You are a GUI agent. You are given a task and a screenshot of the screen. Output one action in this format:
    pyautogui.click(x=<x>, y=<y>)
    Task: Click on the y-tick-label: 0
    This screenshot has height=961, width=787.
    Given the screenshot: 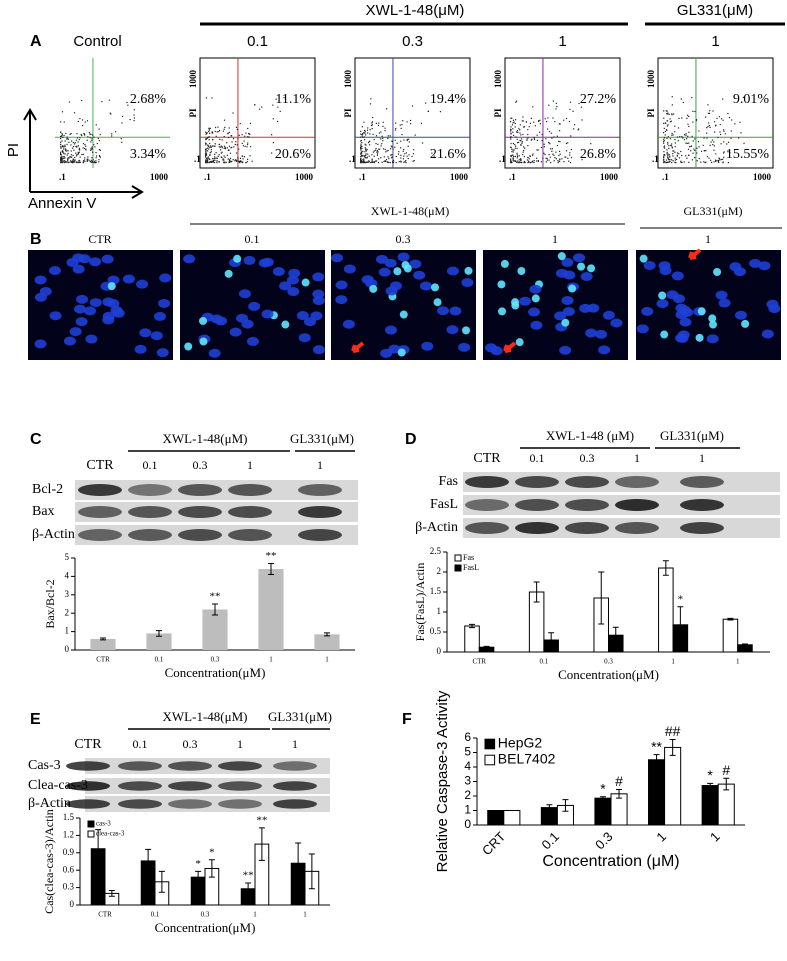 What is the action you would take?
    pyautogui.click(x=72, y=904)
    